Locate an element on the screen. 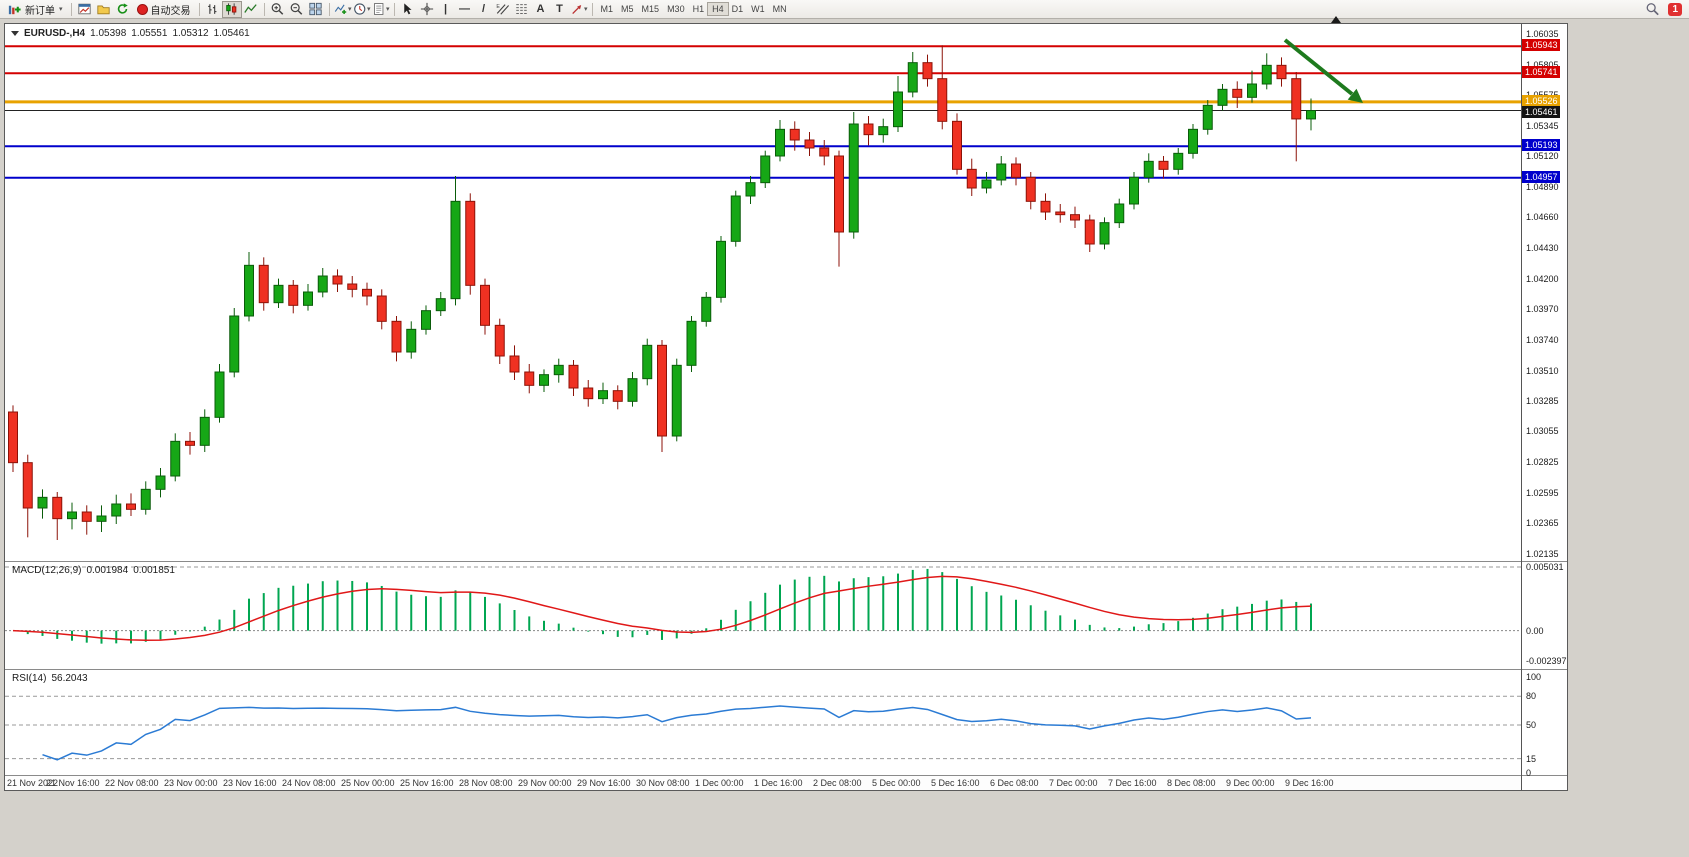 The height and width of the screenshot is (857, 1689). timeframe-m15: M15 is located at coordinates (650, 9).